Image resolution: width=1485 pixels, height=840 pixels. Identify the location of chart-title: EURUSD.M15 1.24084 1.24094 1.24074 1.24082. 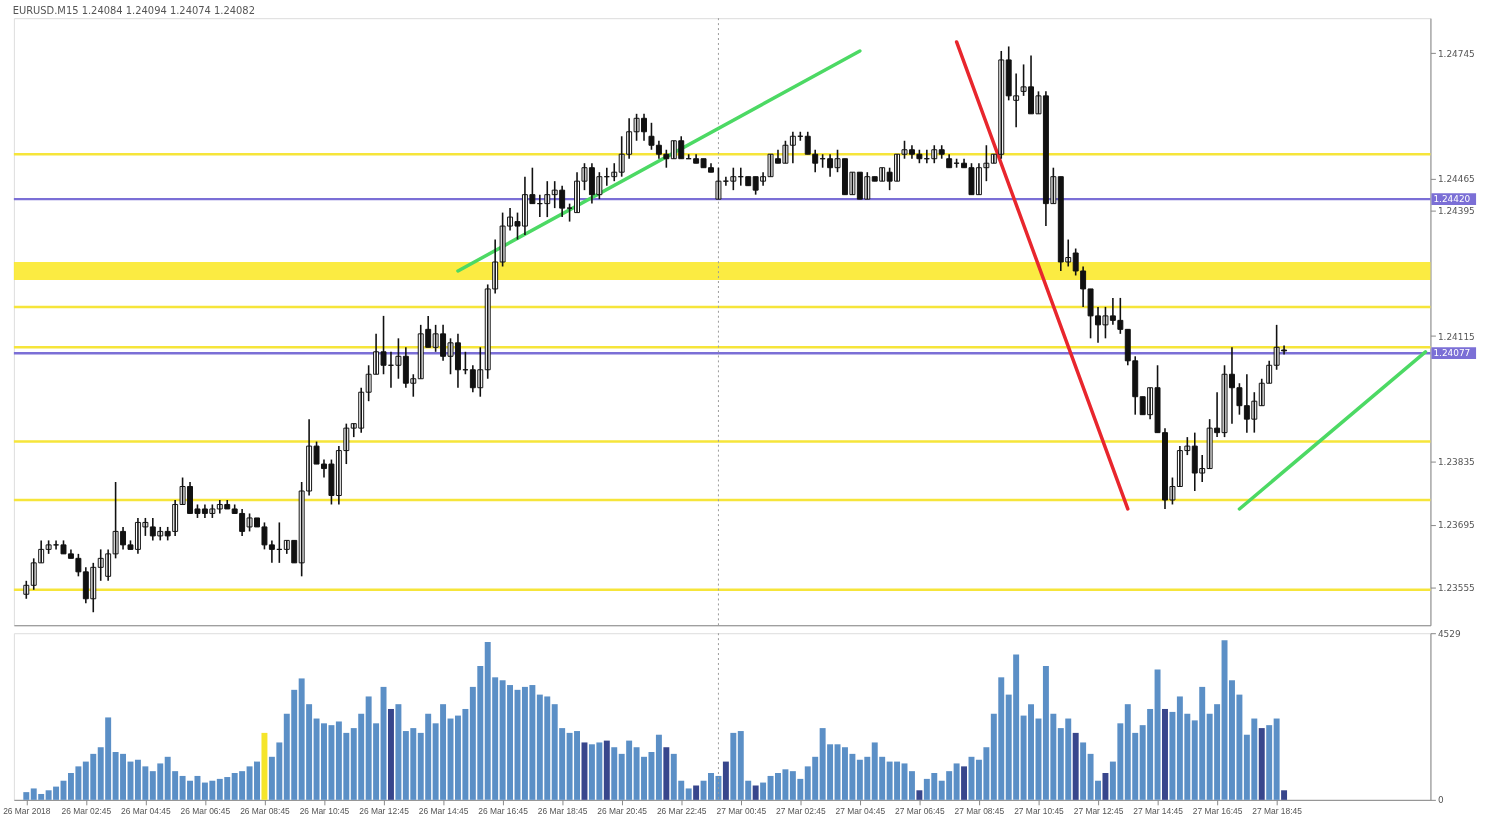
(133, 10).